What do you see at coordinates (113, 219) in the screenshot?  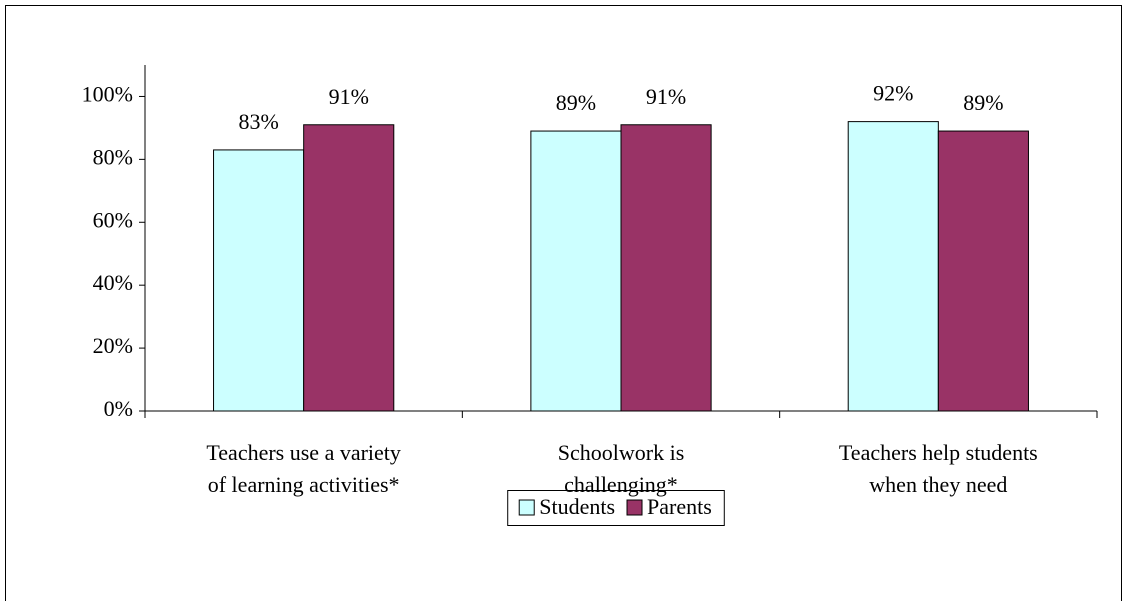 I see `y-tick-label: 60%` at bounding box center [113, 219].